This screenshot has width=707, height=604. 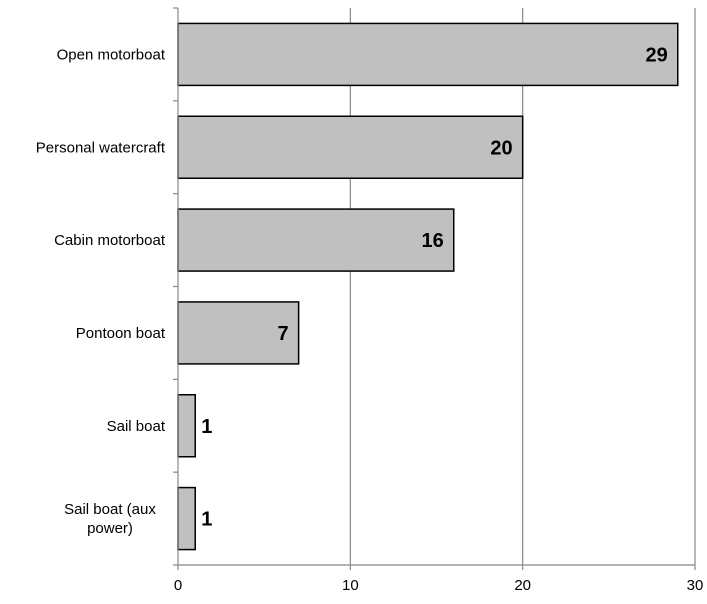 What do you see at coordinates (178, 585) in the screenshot?
I see `x-tick-label-0: 0` at bounding box center [178, 585].